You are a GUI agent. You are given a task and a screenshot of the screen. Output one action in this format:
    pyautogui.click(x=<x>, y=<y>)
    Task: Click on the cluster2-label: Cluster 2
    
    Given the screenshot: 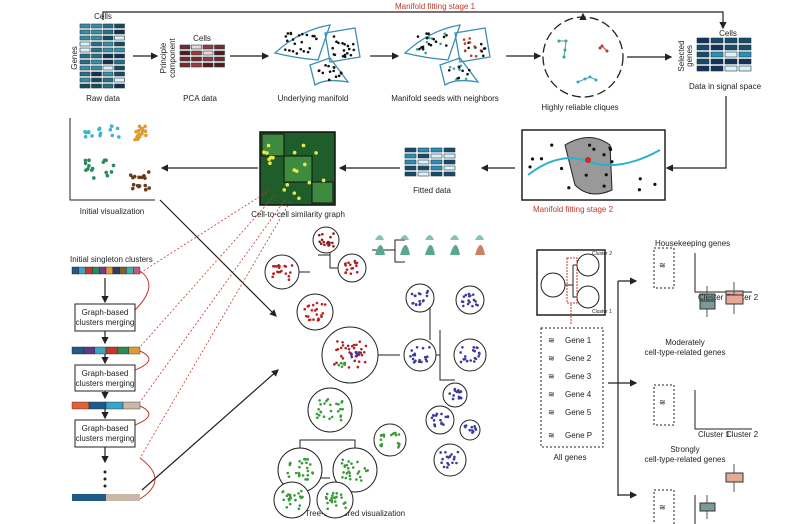 What is the action you would take?
    pyautogui.click(x=602, y=254)
    